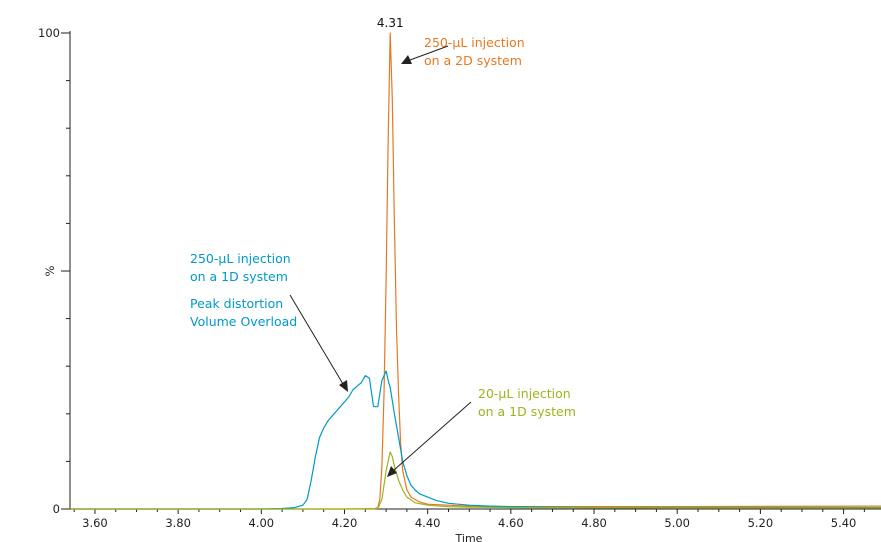  Describe the element at coordinates (469, 519) in the screenshot. I see `x-ticks: 3.60 3.80 4.00 4.20 4.40 4.60 4.80 5.00 5.20 5.40` at that location.